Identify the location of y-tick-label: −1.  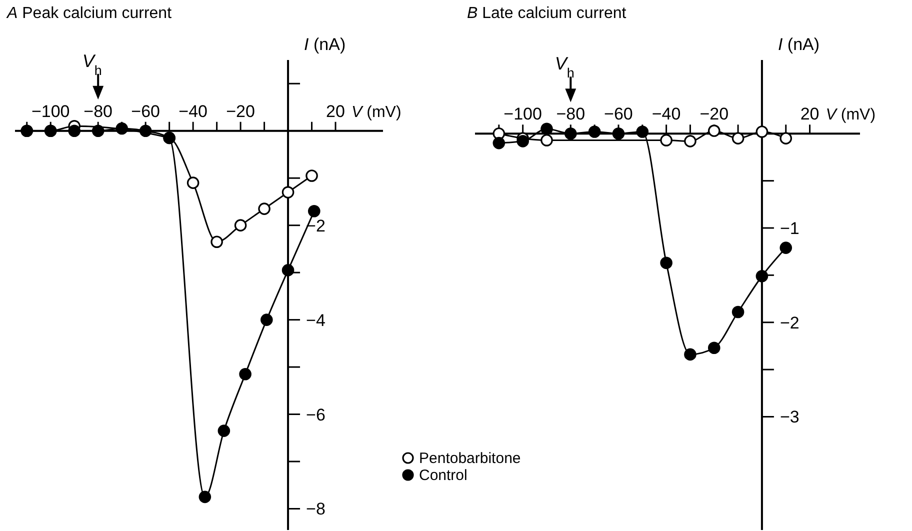
(790, 228).